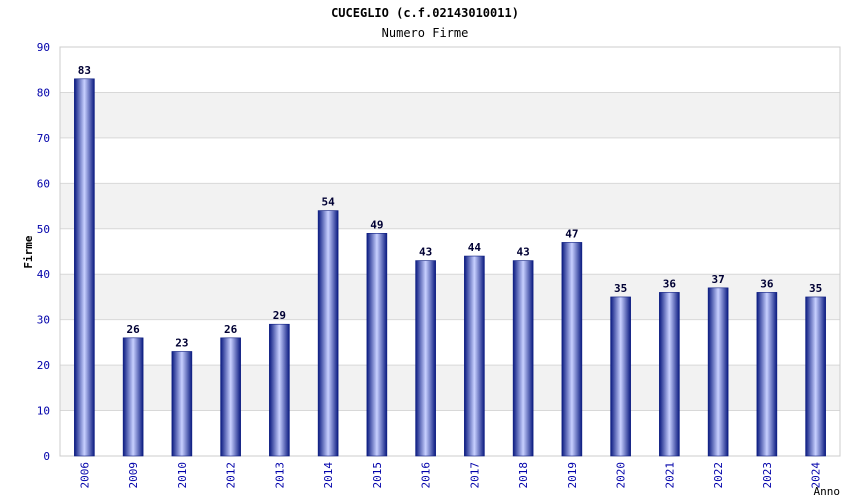 Image resolution: width=850 pixels, height=500 pixels. What do you see at coordinates (182, 404) in the screenshot?
I see `bar-2010` at bounding box center [182, 404].